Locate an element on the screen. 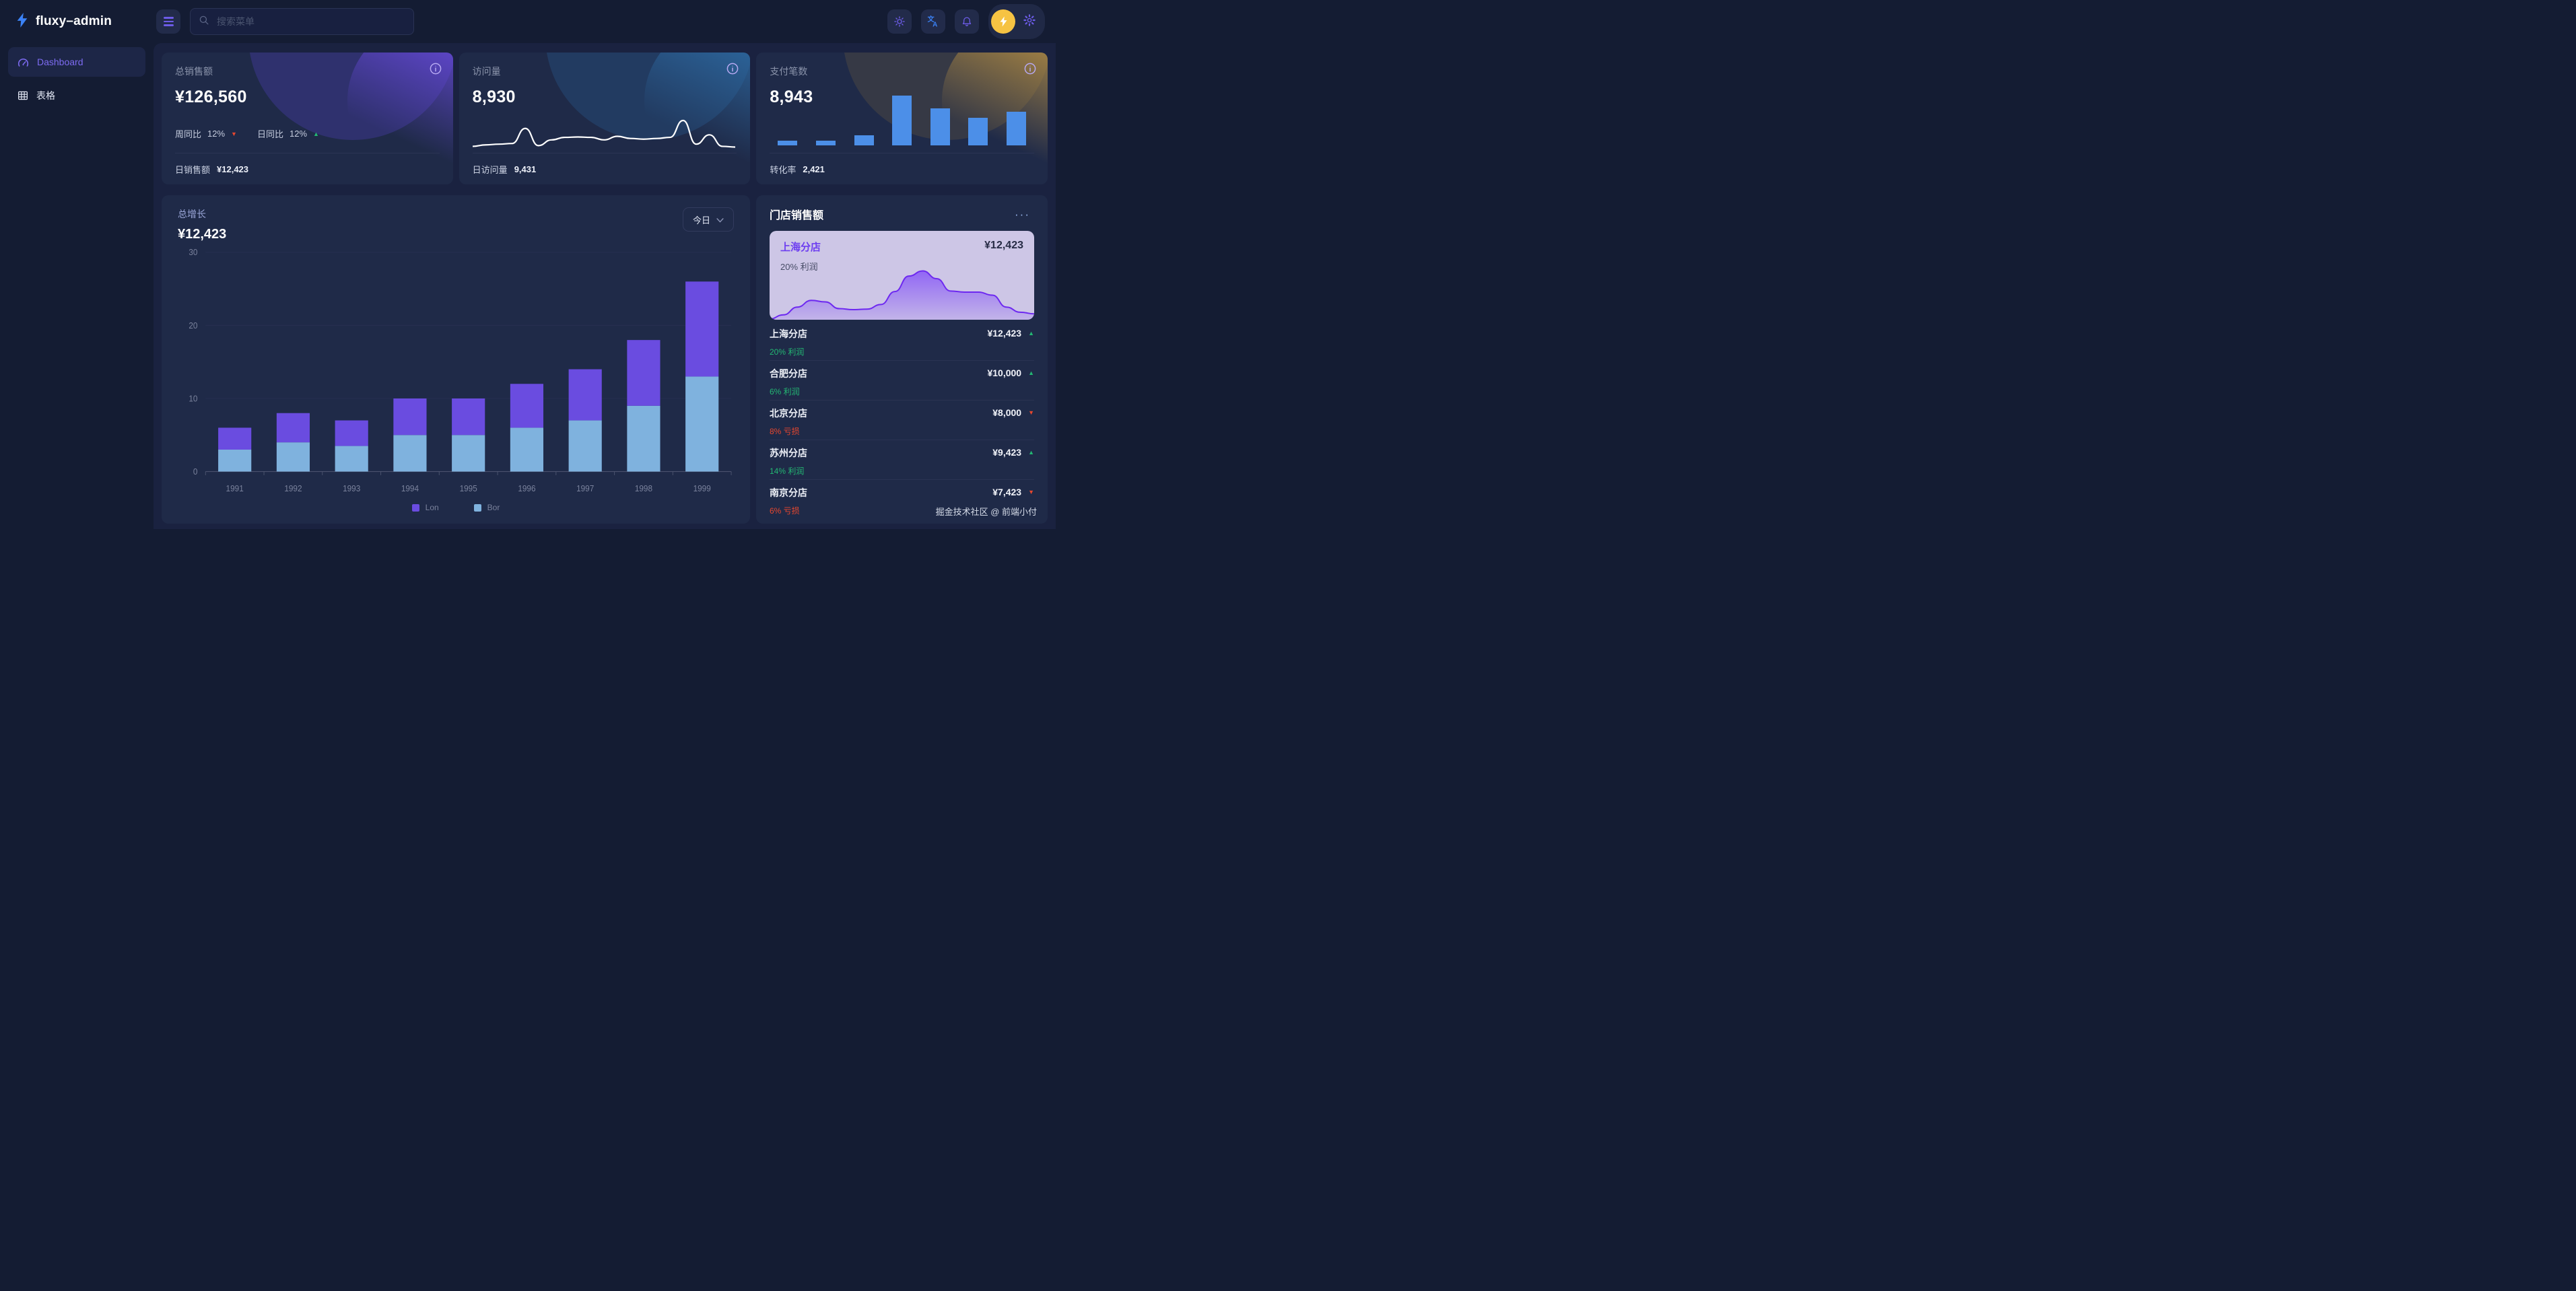 This screenshot has height=1291, width=2576. store-row-shanghai: 上海分店 20% 利润 ¥12,423 ▲ is located at coordinates (902, 341).